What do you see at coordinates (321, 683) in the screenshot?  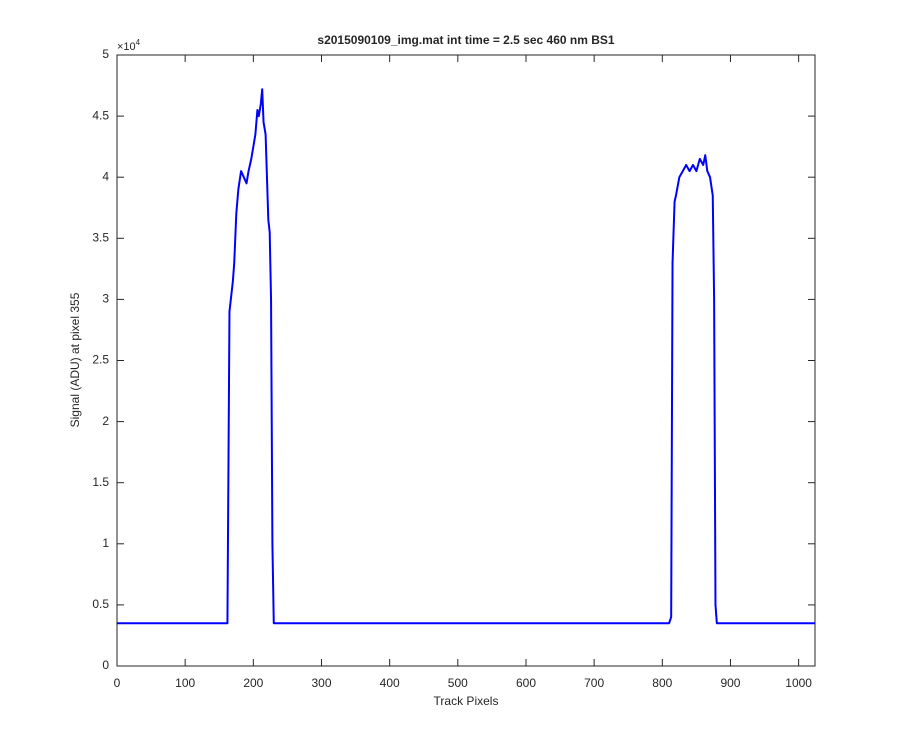 I see `x-tick-label: 300` at bounding box center [321, 683].